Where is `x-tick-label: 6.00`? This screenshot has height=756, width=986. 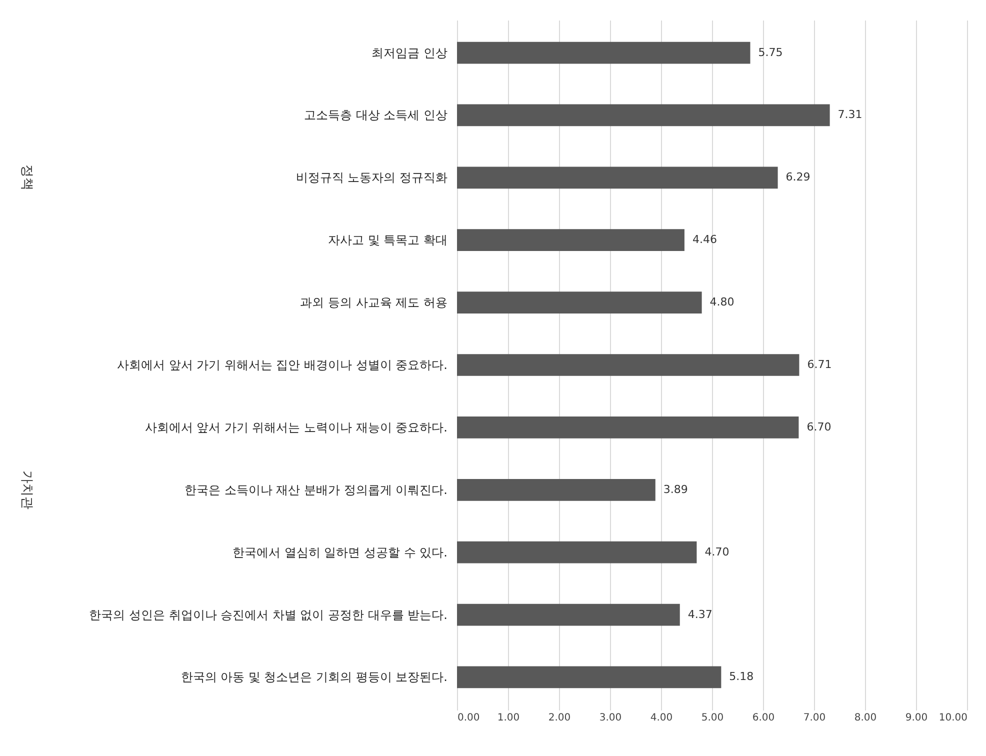
x-tick-label: 6.00 is located at coordinates (763, 718).